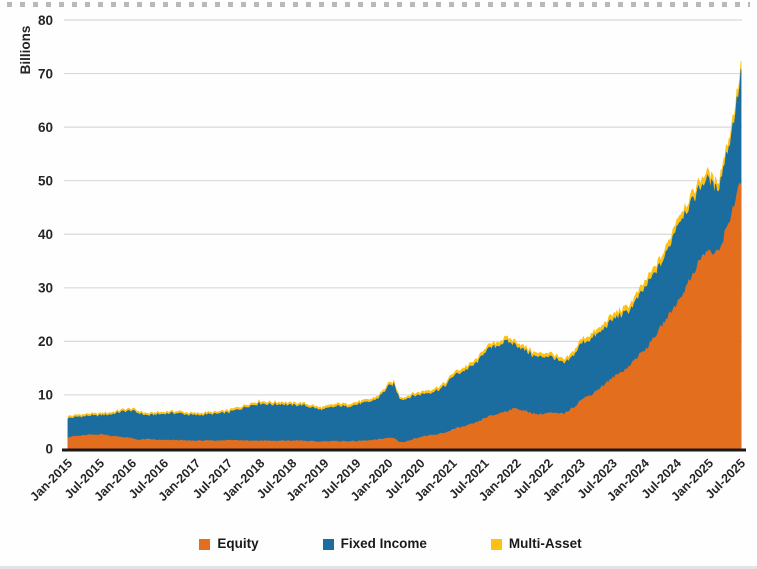  I want to click on y-axis-tick-label: 20, so click(45, 341).